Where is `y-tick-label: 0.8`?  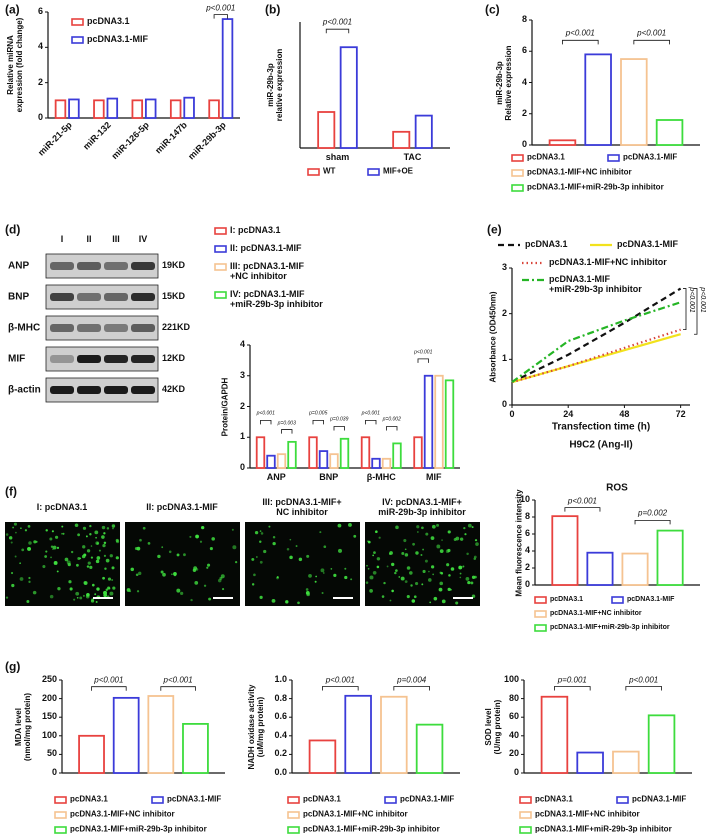
y-tick-label: 0.8 is located at coordinates (280, 697).